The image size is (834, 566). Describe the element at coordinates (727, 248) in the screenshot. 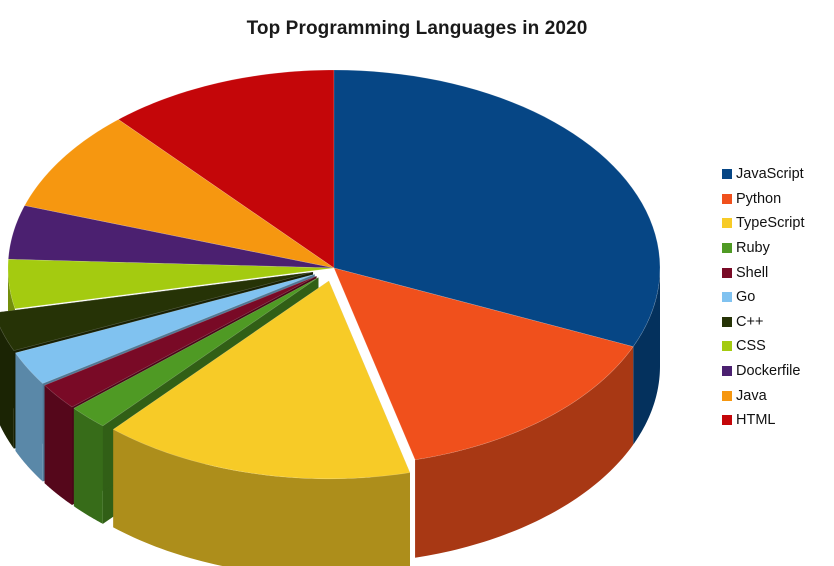

I see `legend-swatch-ruby` at that location.